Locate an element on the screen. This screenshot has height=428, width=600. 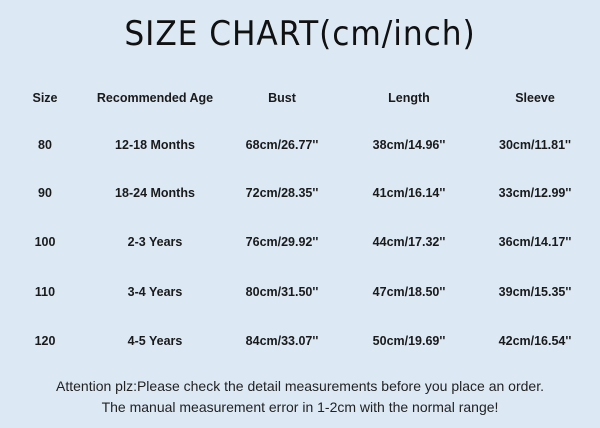
cell-length: 44cm/17.32'' is located at coordinates (409, 242).